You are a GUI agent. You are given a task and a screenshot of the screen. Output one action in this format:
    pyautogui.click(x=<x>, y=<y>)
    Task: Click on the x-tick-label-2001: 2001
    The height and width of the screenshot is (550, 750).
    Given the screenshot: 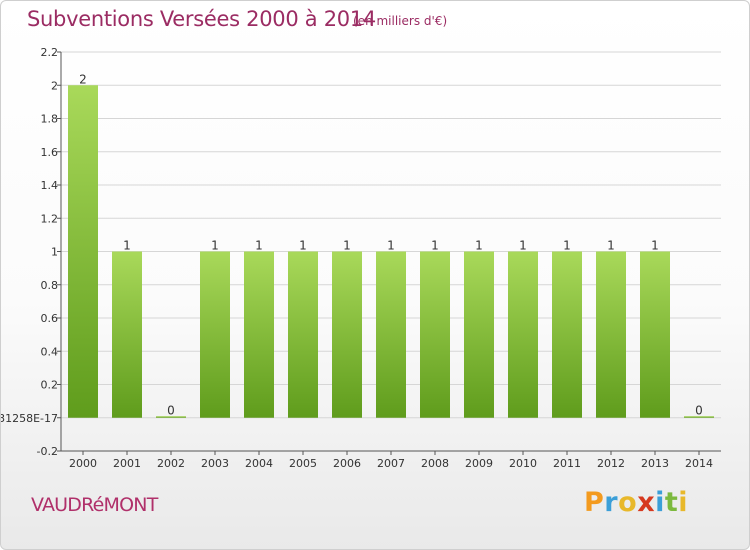 What is the action you would take?
    pyautogui.click(x=127, y=463)
    